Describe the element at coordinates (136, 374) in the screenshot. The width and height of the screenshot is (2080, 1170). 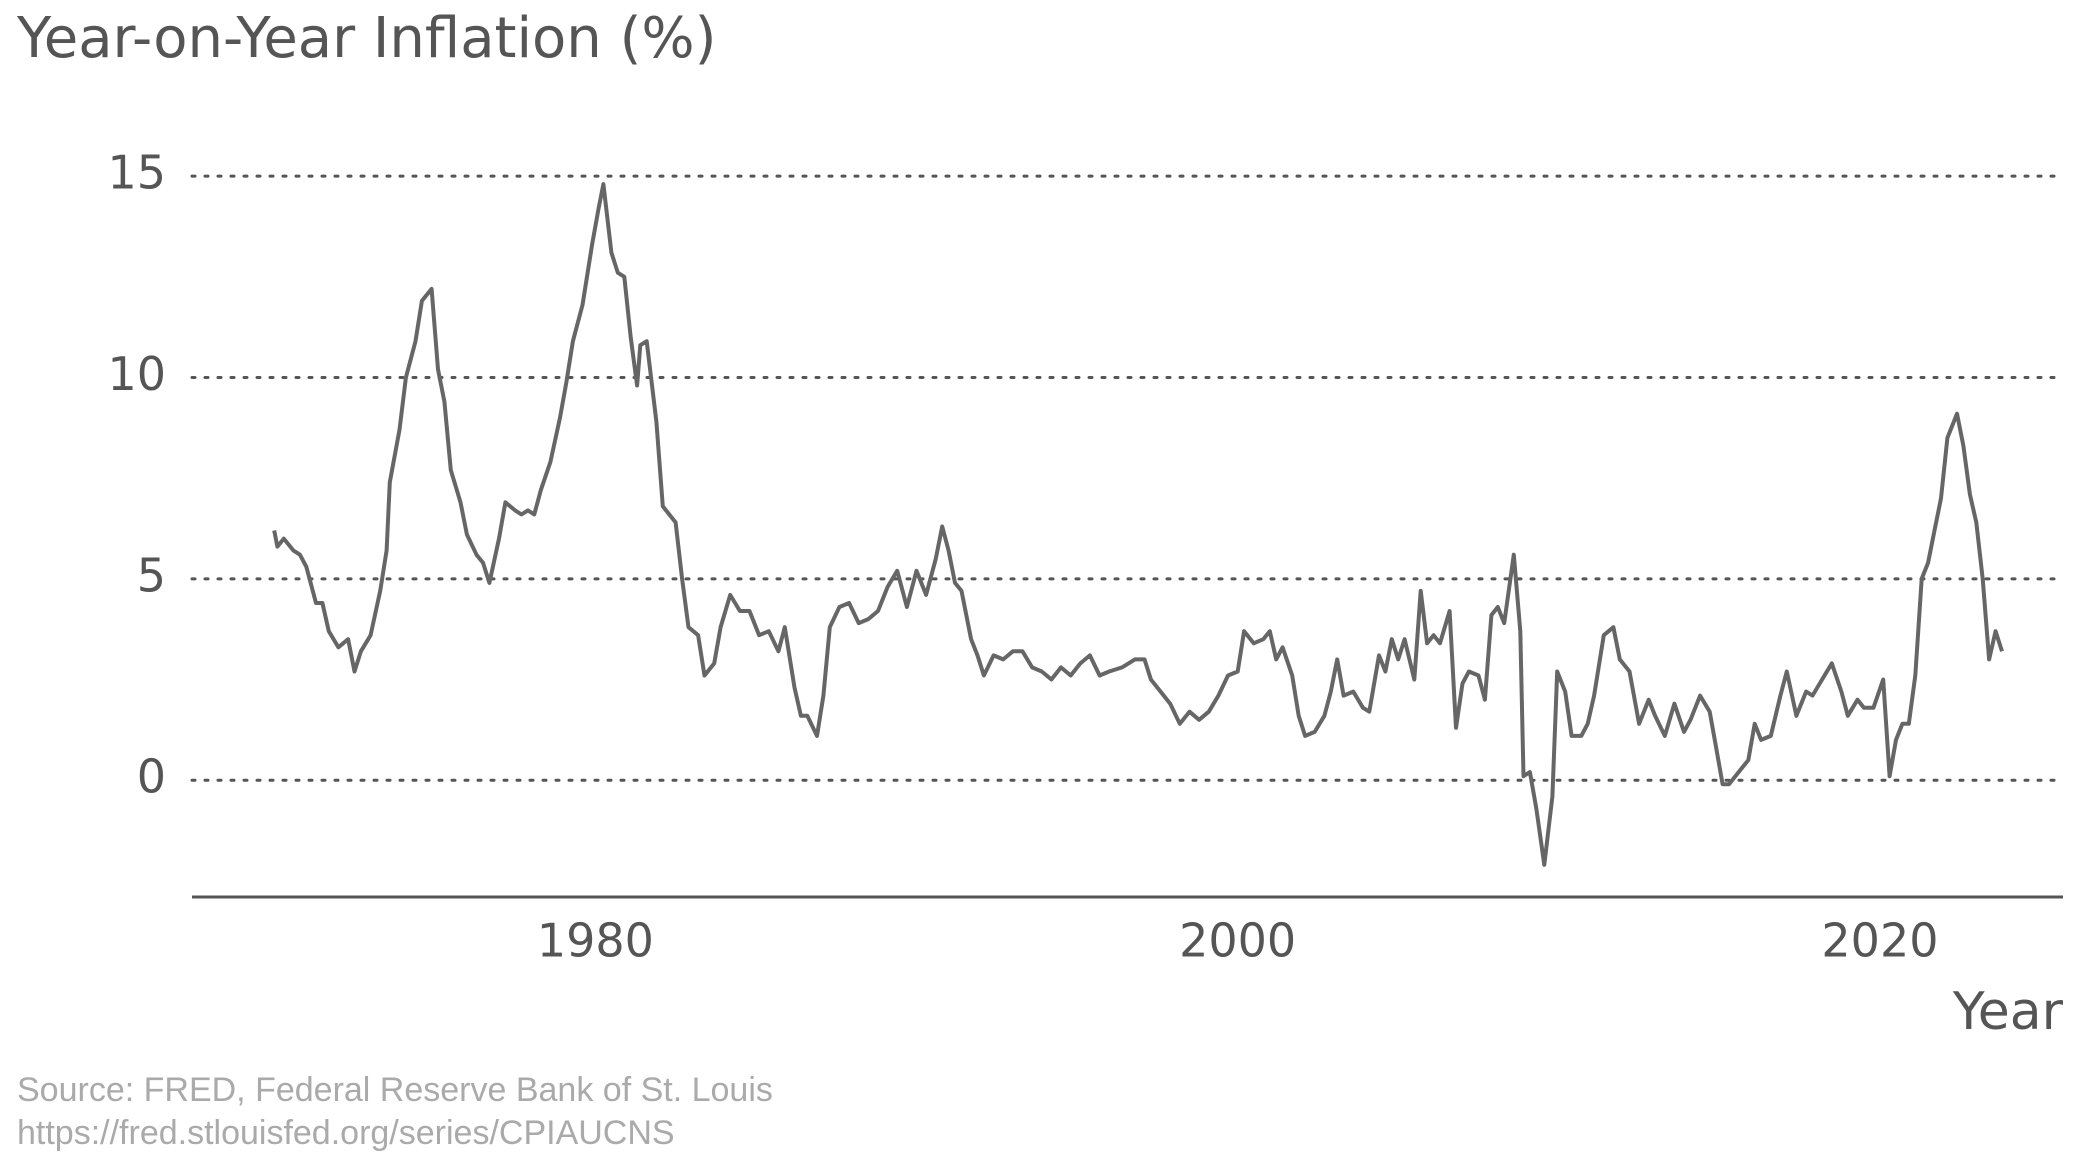
I see `y-tick-label: 10` at that location.